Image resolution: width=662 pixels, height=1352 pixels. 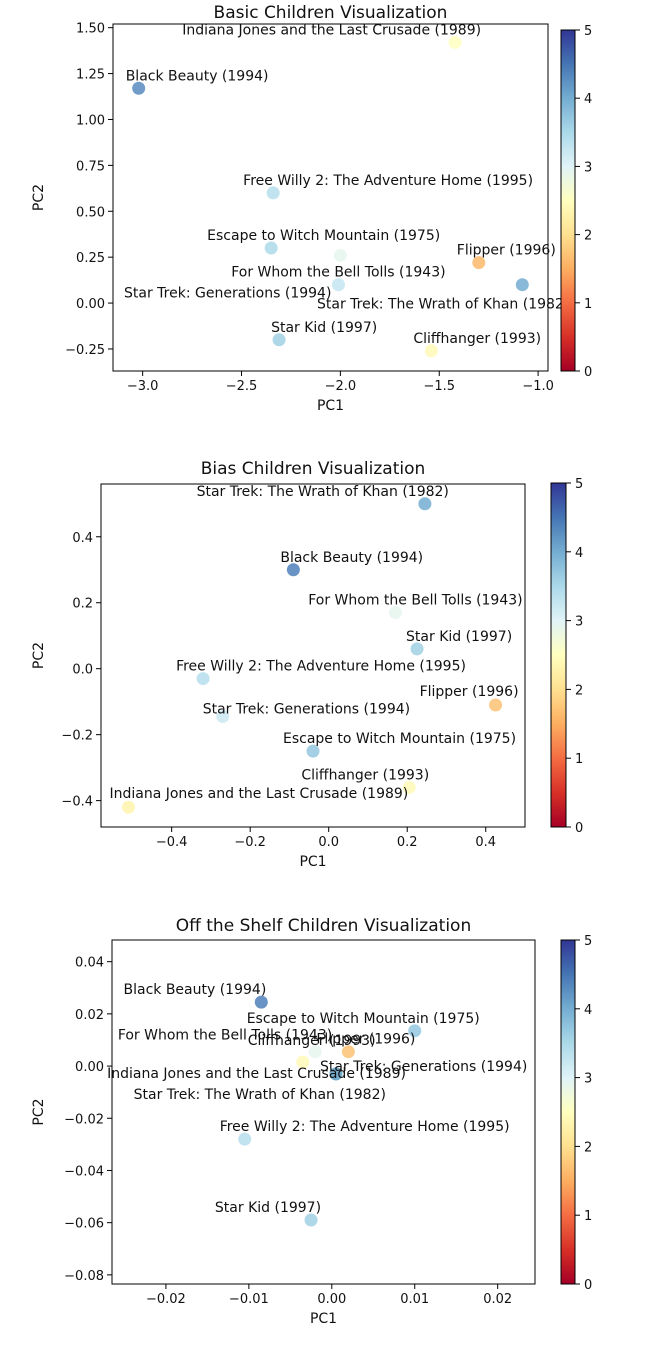 What do you see at coordinates (341, 386) in the screenshot?
I see `chart1-x-tick-label: −2.0` at bounding box center [341, 386].